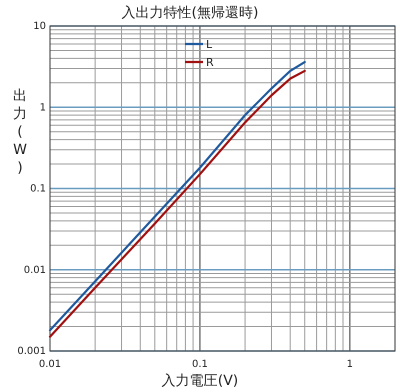 The image size is (400, 392). I want to click on y-tick-label: 1, so click(43, 108).